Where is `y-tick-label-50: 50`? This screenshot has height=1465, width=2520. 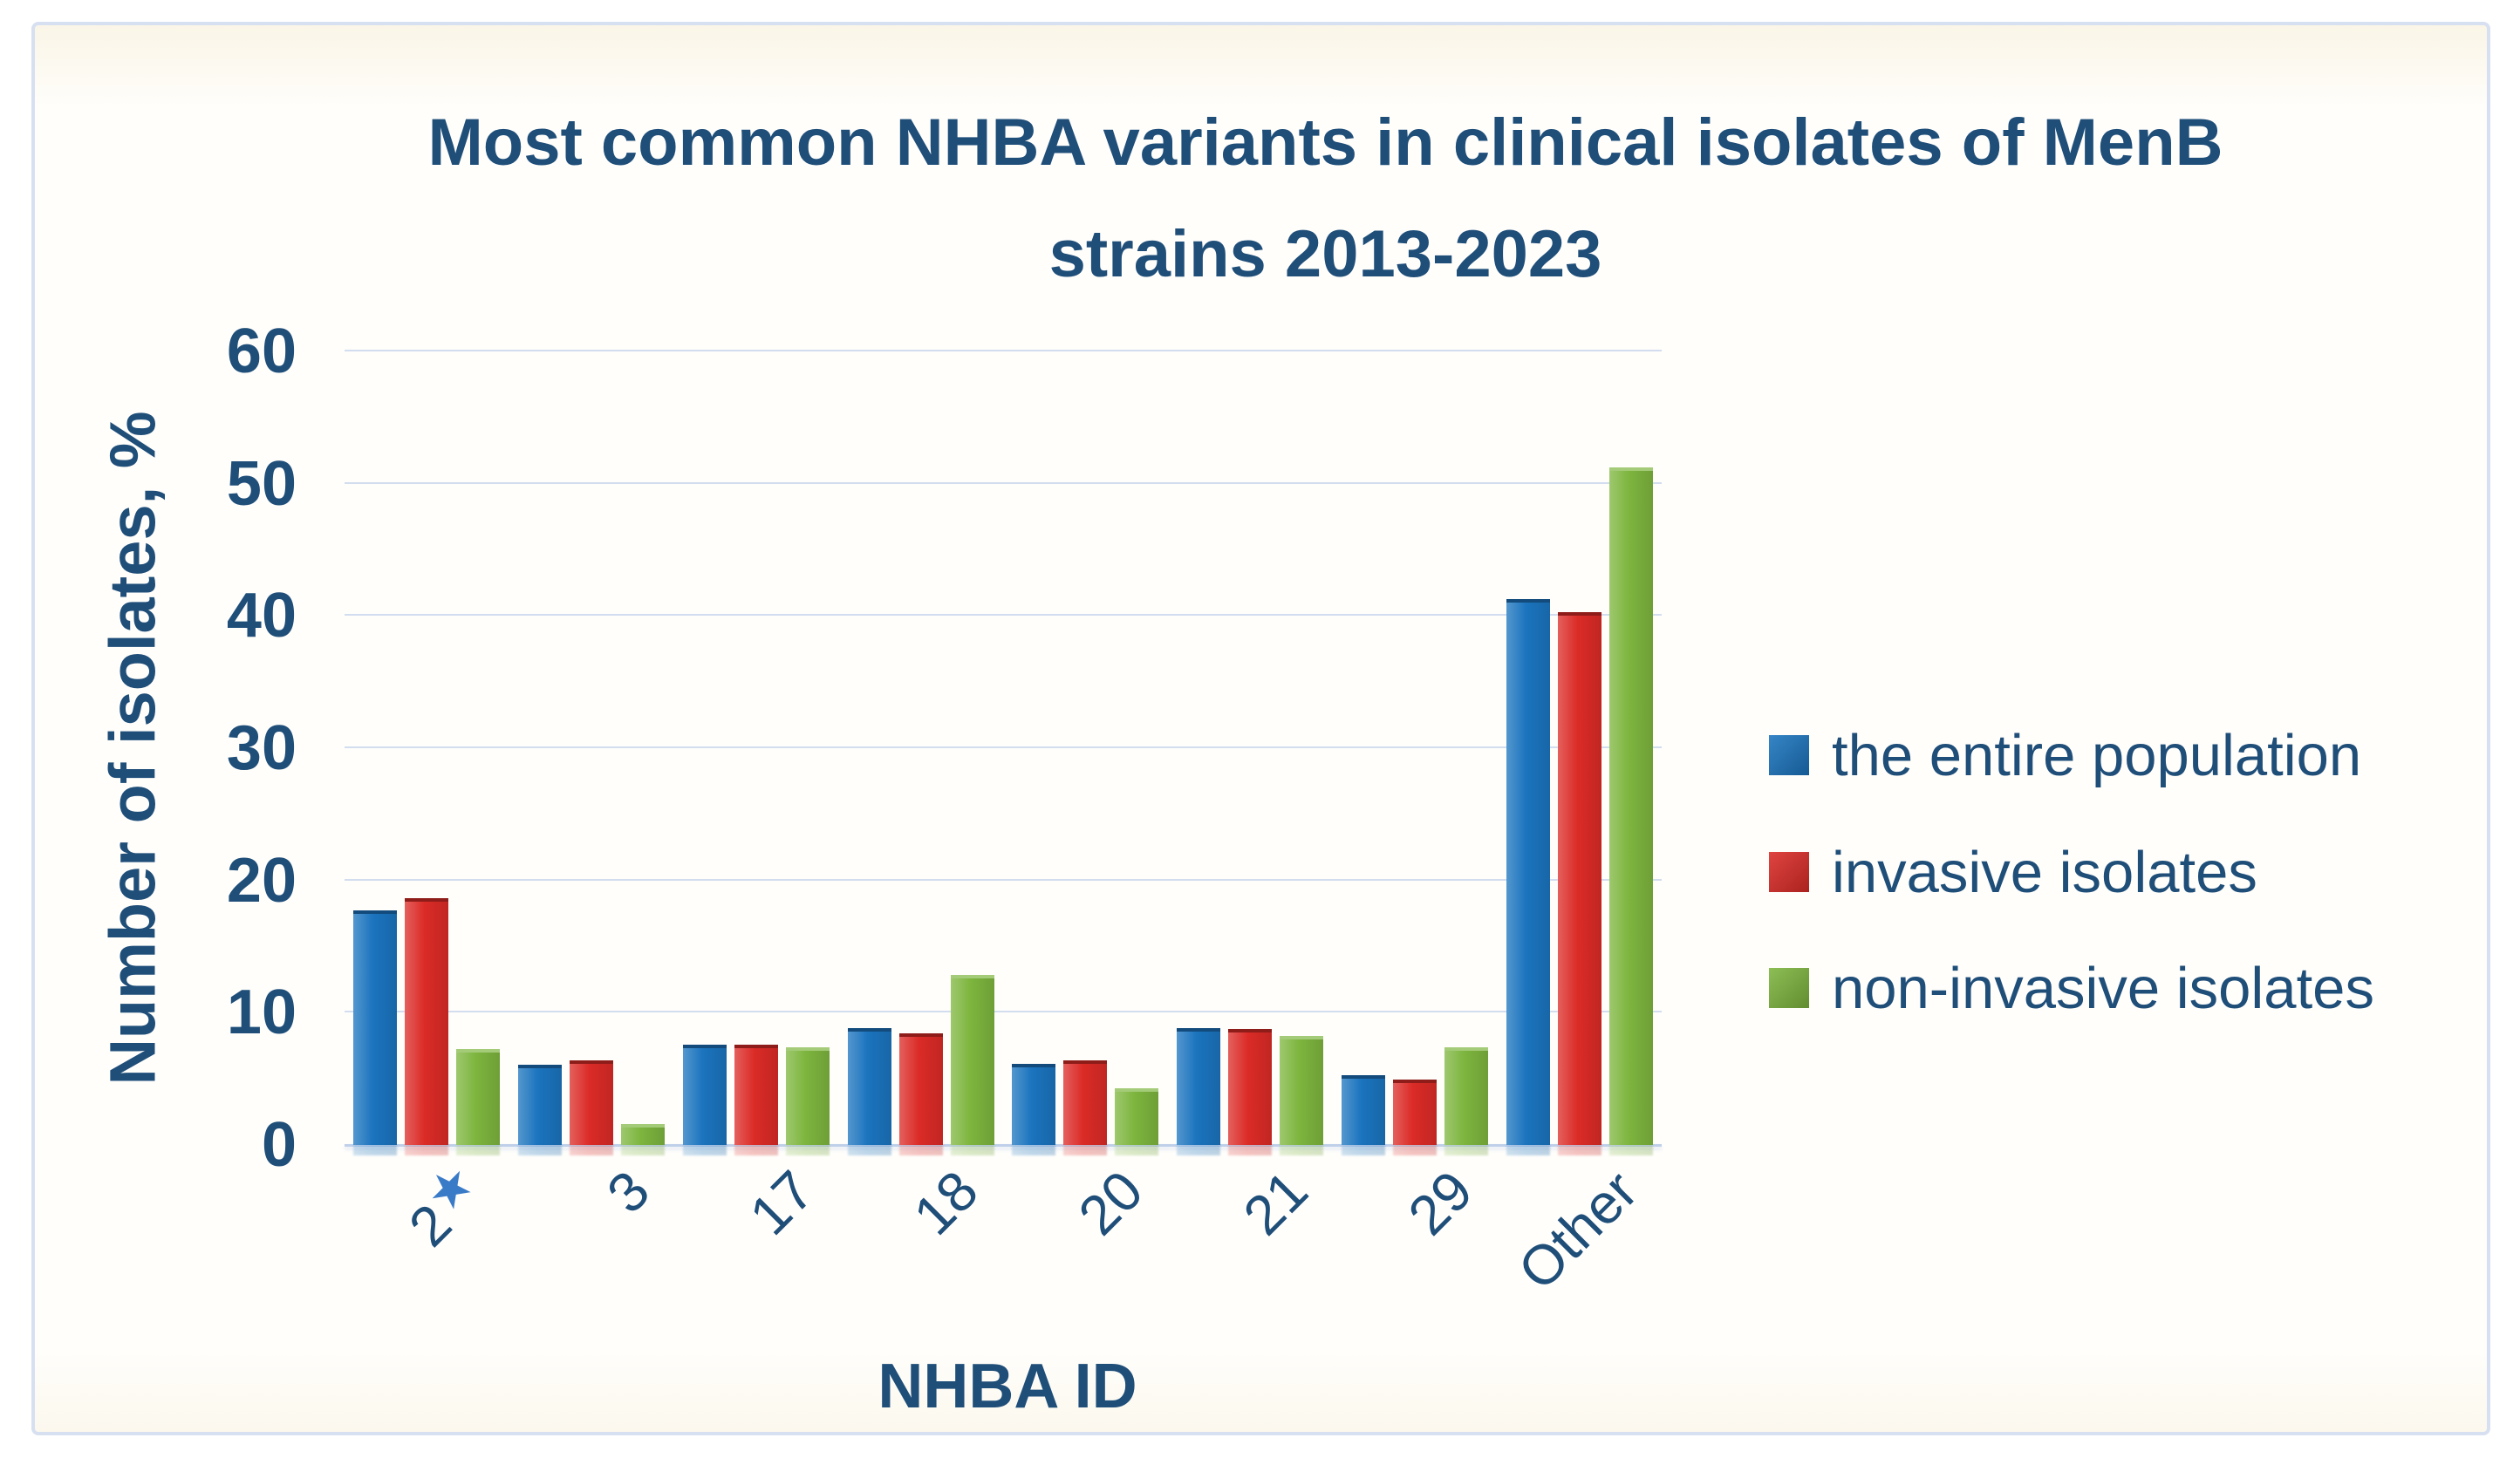 y-tick-label-50: 50 is located at coordinates (261, 483).